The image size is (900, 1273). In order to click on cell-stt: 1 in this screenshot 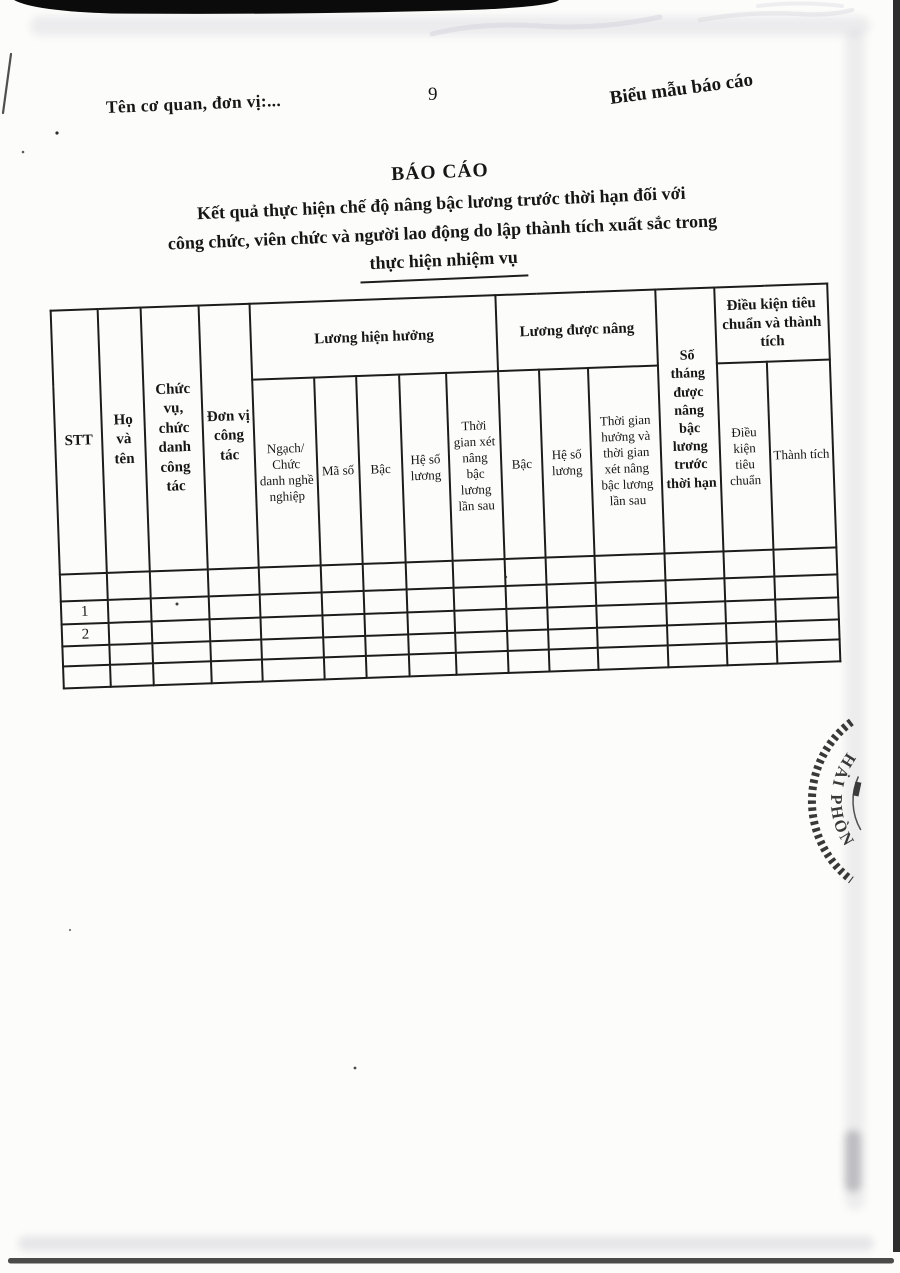, I will do `click(84, 612)`.